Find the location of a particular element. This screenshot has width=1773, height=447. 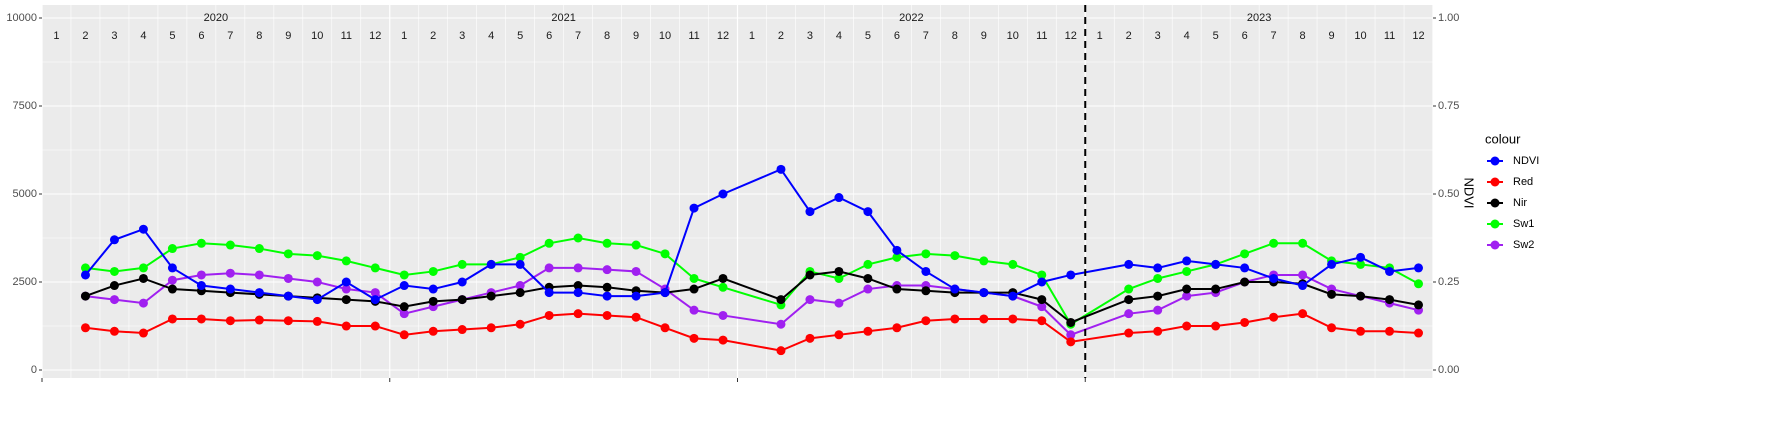

y2-tick-label: 0.00 is located at coordinates (1448, 370).